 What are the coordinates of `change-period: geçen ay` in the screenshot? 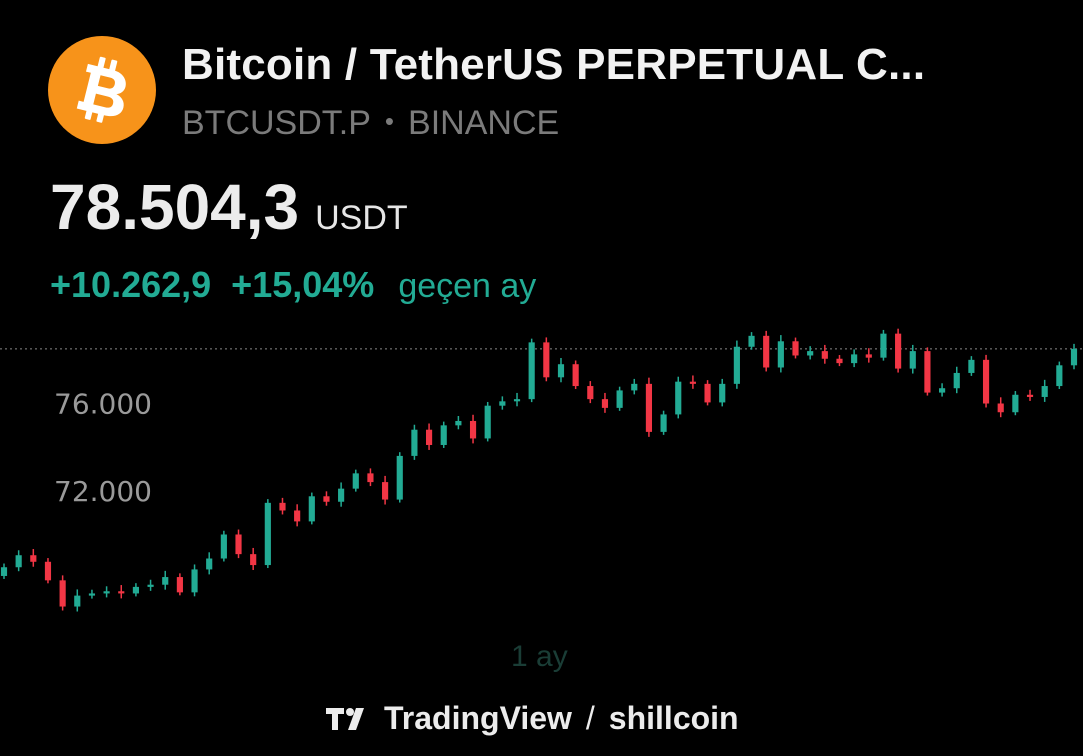 It's located at (467, 286).